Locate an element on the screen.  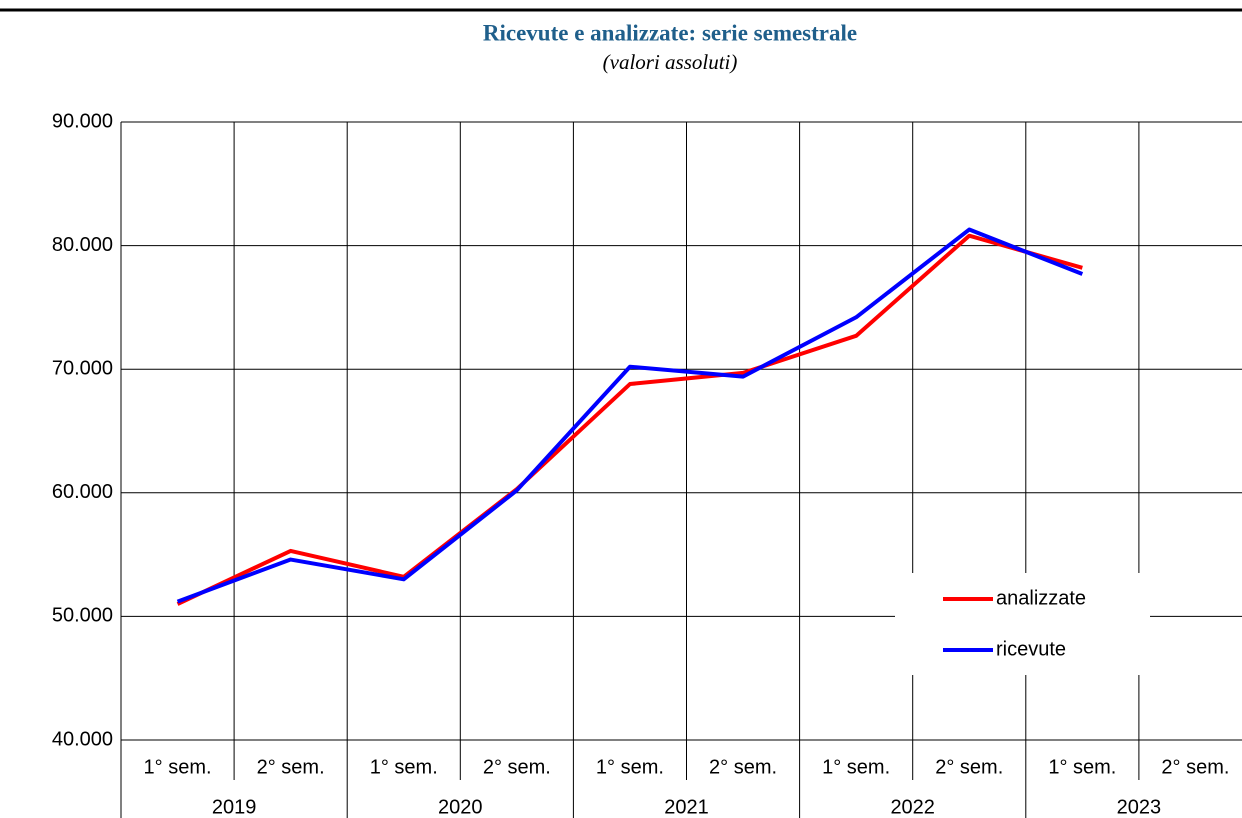
x-group-label: 2020 is located at coordinates (460, 807).